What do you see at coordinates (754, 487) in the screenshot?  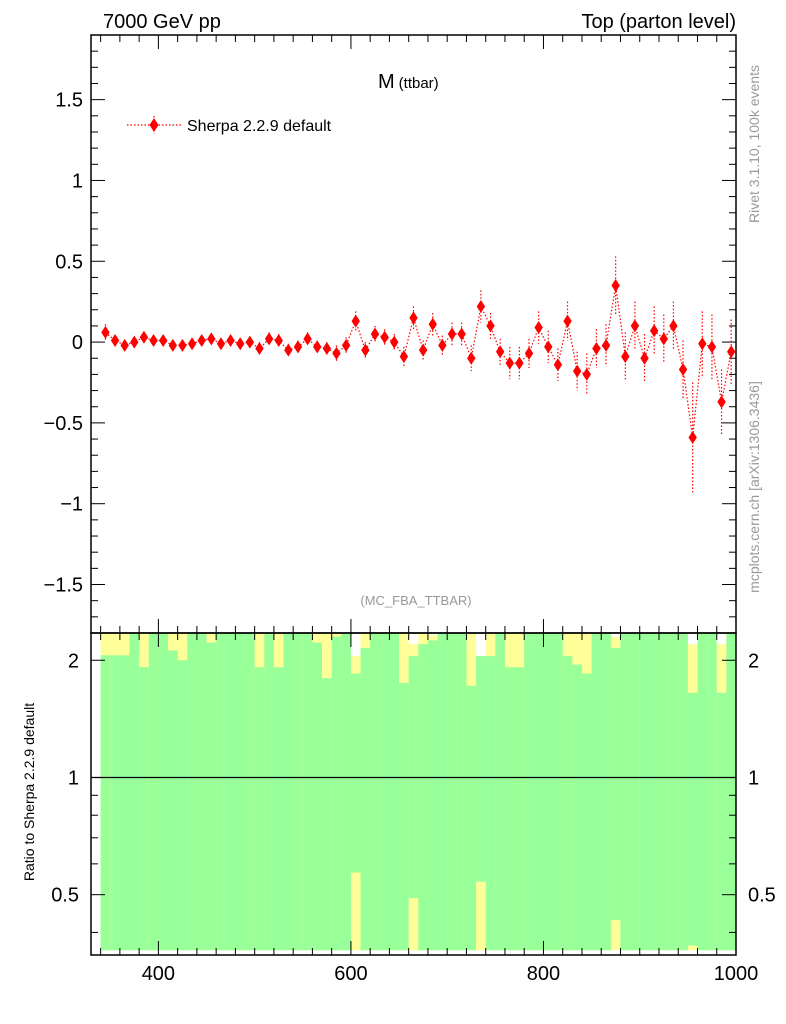 I see `mcplots-label: mcplots.cern.ch [arXiv:1306.3436]` at bounding box center [754, 487].